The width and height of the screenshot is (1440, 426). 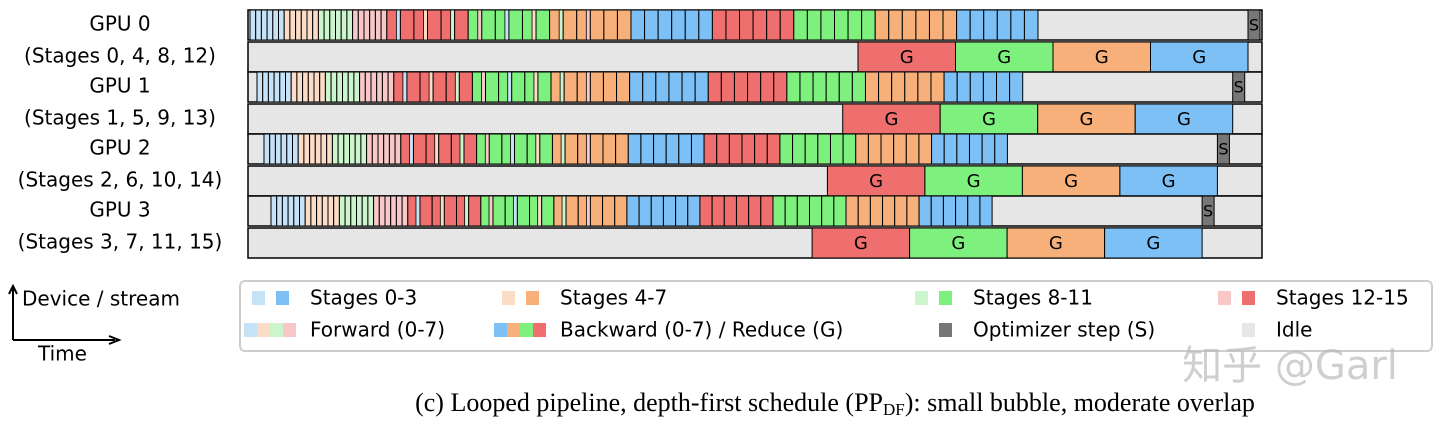 I want to click on gpu-stages: (Stages 1, 5, 9, 13), so click(x=120, y=118).